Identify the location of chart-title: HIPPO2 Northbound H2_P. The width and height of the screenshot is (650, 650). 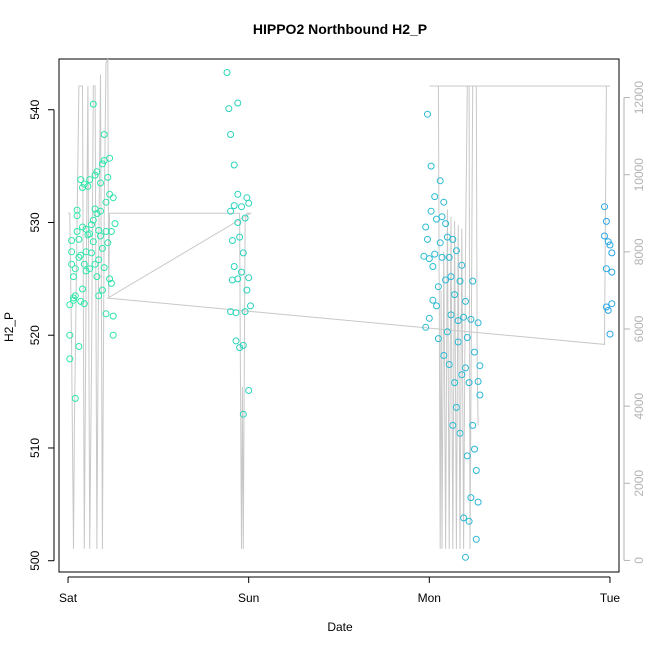
(340, 29).